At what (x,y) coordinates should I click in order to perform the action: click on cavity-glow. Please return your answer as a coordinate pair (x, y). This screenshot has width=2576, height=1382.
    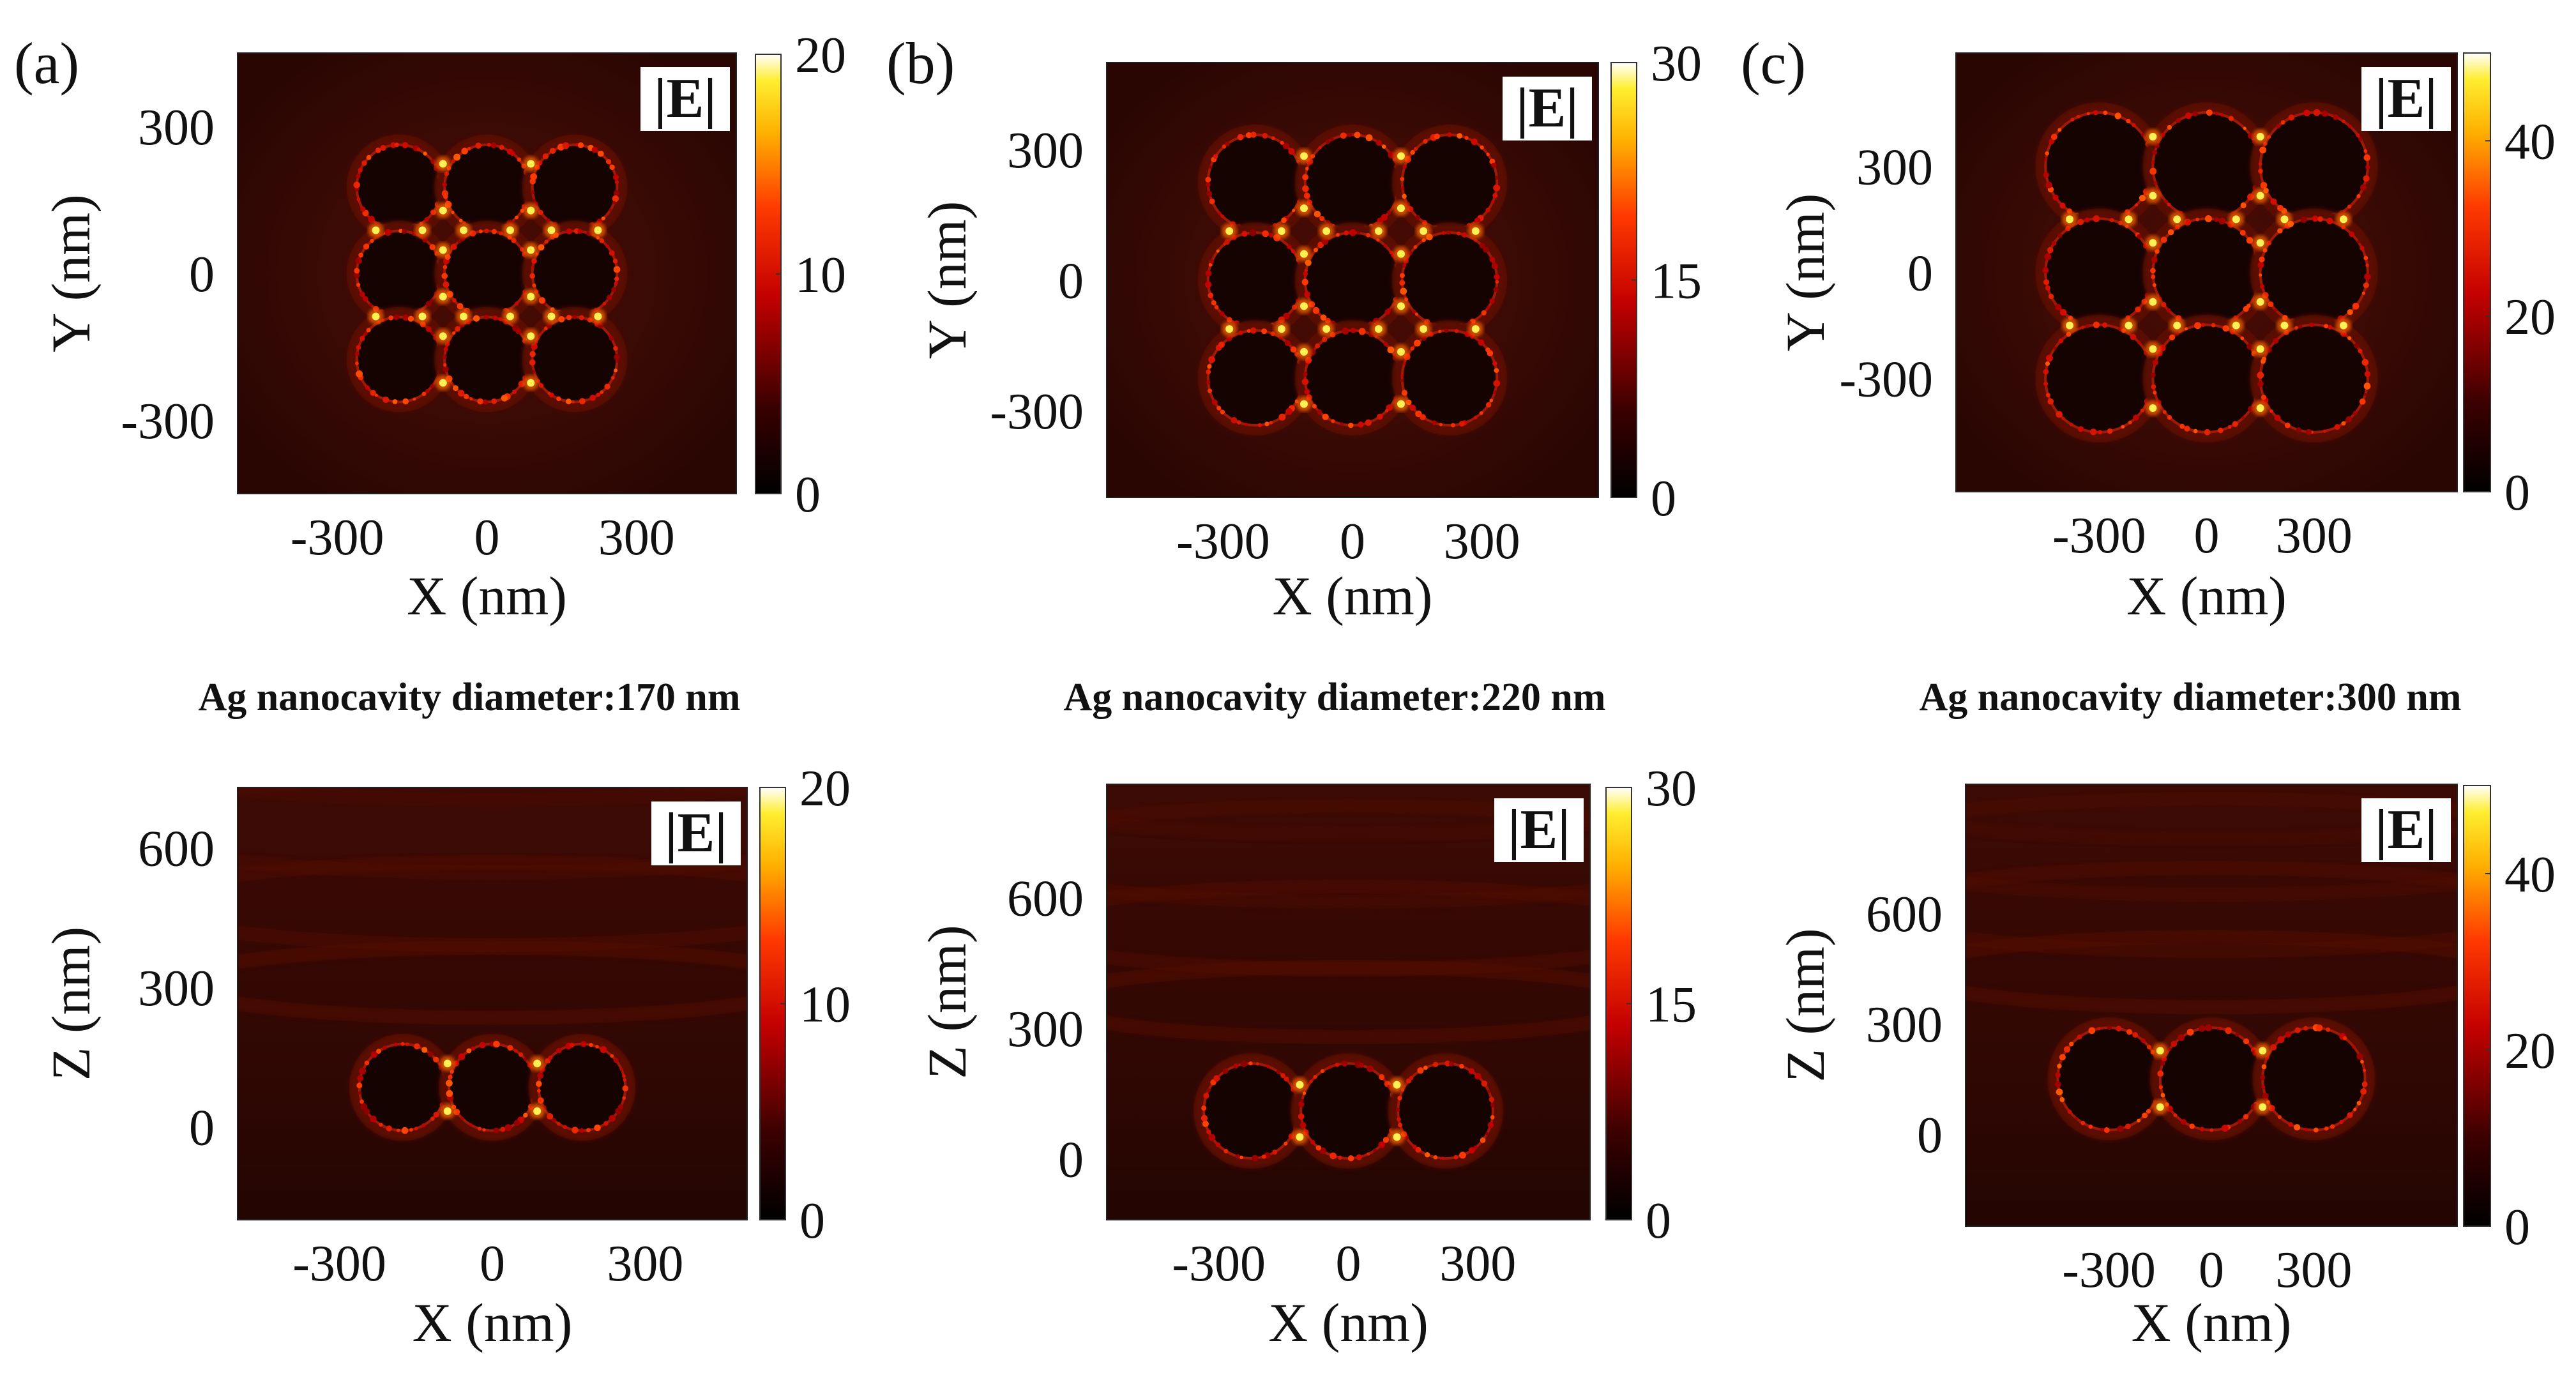
    Looking at the image, I should click on (2314, 378).